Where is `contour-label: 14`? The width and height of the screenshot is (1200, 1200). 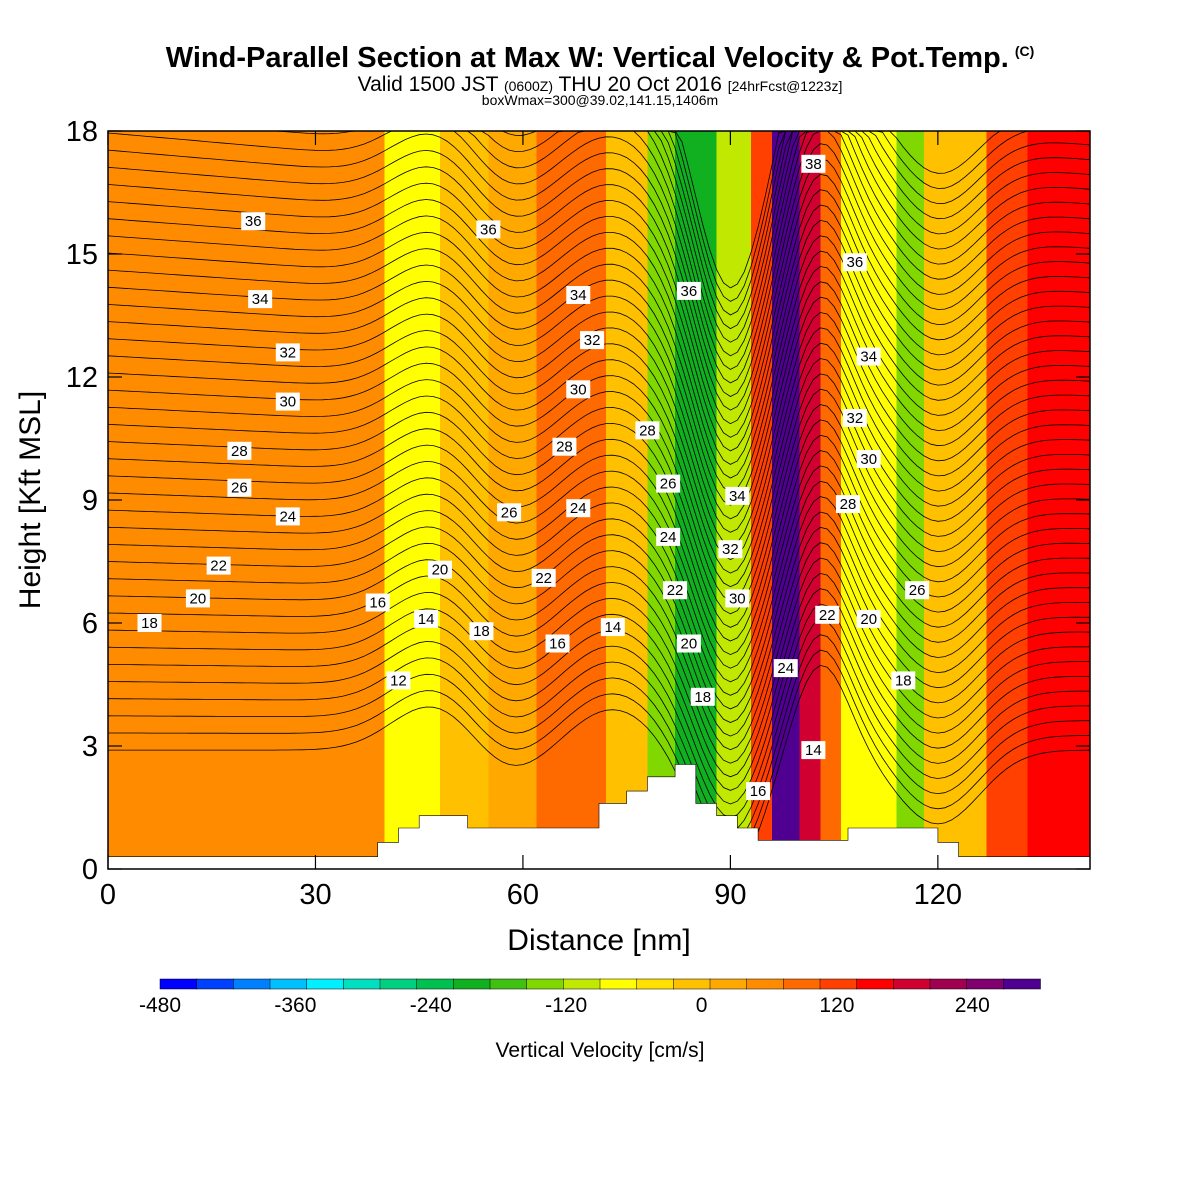 contour-label: 14 is located at coordinates (813, 750).